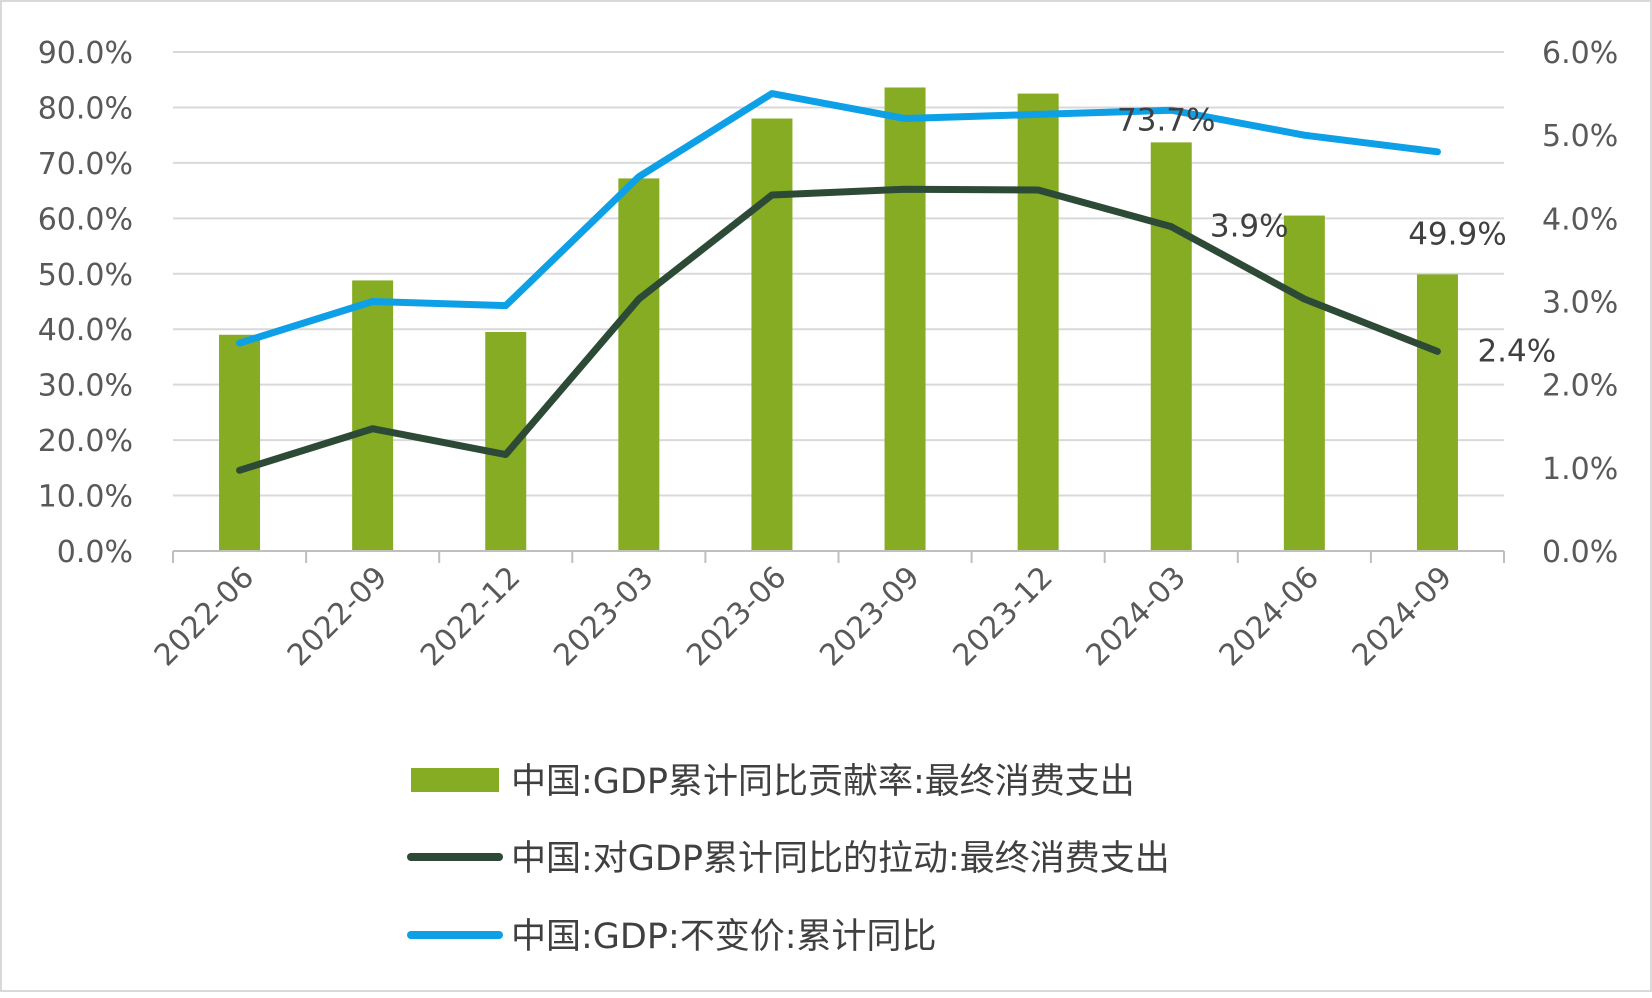  What do you see at coordinates (1249, 227) in the screenshot?
I see `data-label: 3.9%` at bounding box center [1249, 227].